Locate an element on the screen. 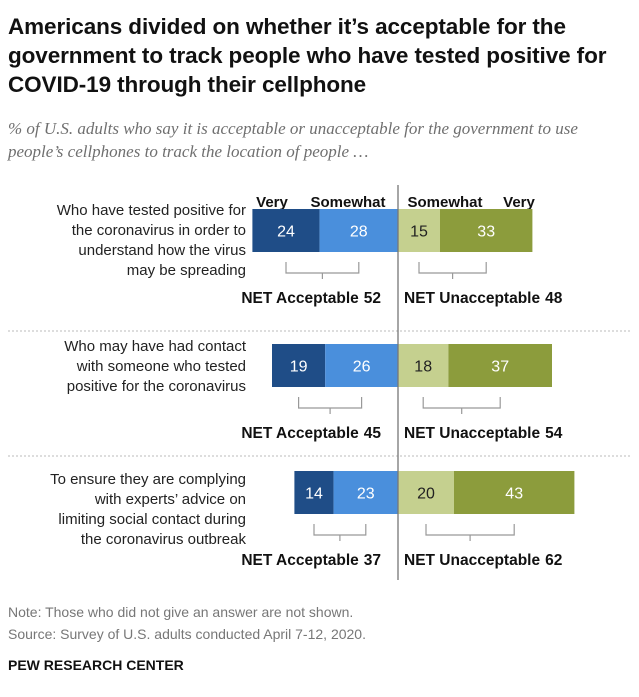 The image size is (639, 697). value-label-somewhat-unacceptable: 18 is located at coordinates (423, 367).